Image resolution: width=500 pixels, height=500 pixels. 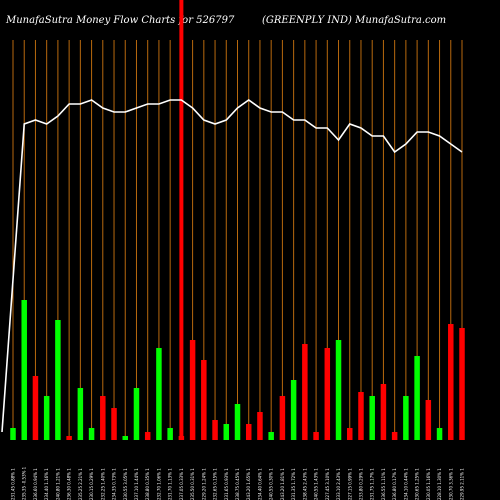 What do you see at coordinates (372, 484) in the screenshot?
I see `x-tick-label: 231.75 1.17% 1` at bounding box center [372, 484].